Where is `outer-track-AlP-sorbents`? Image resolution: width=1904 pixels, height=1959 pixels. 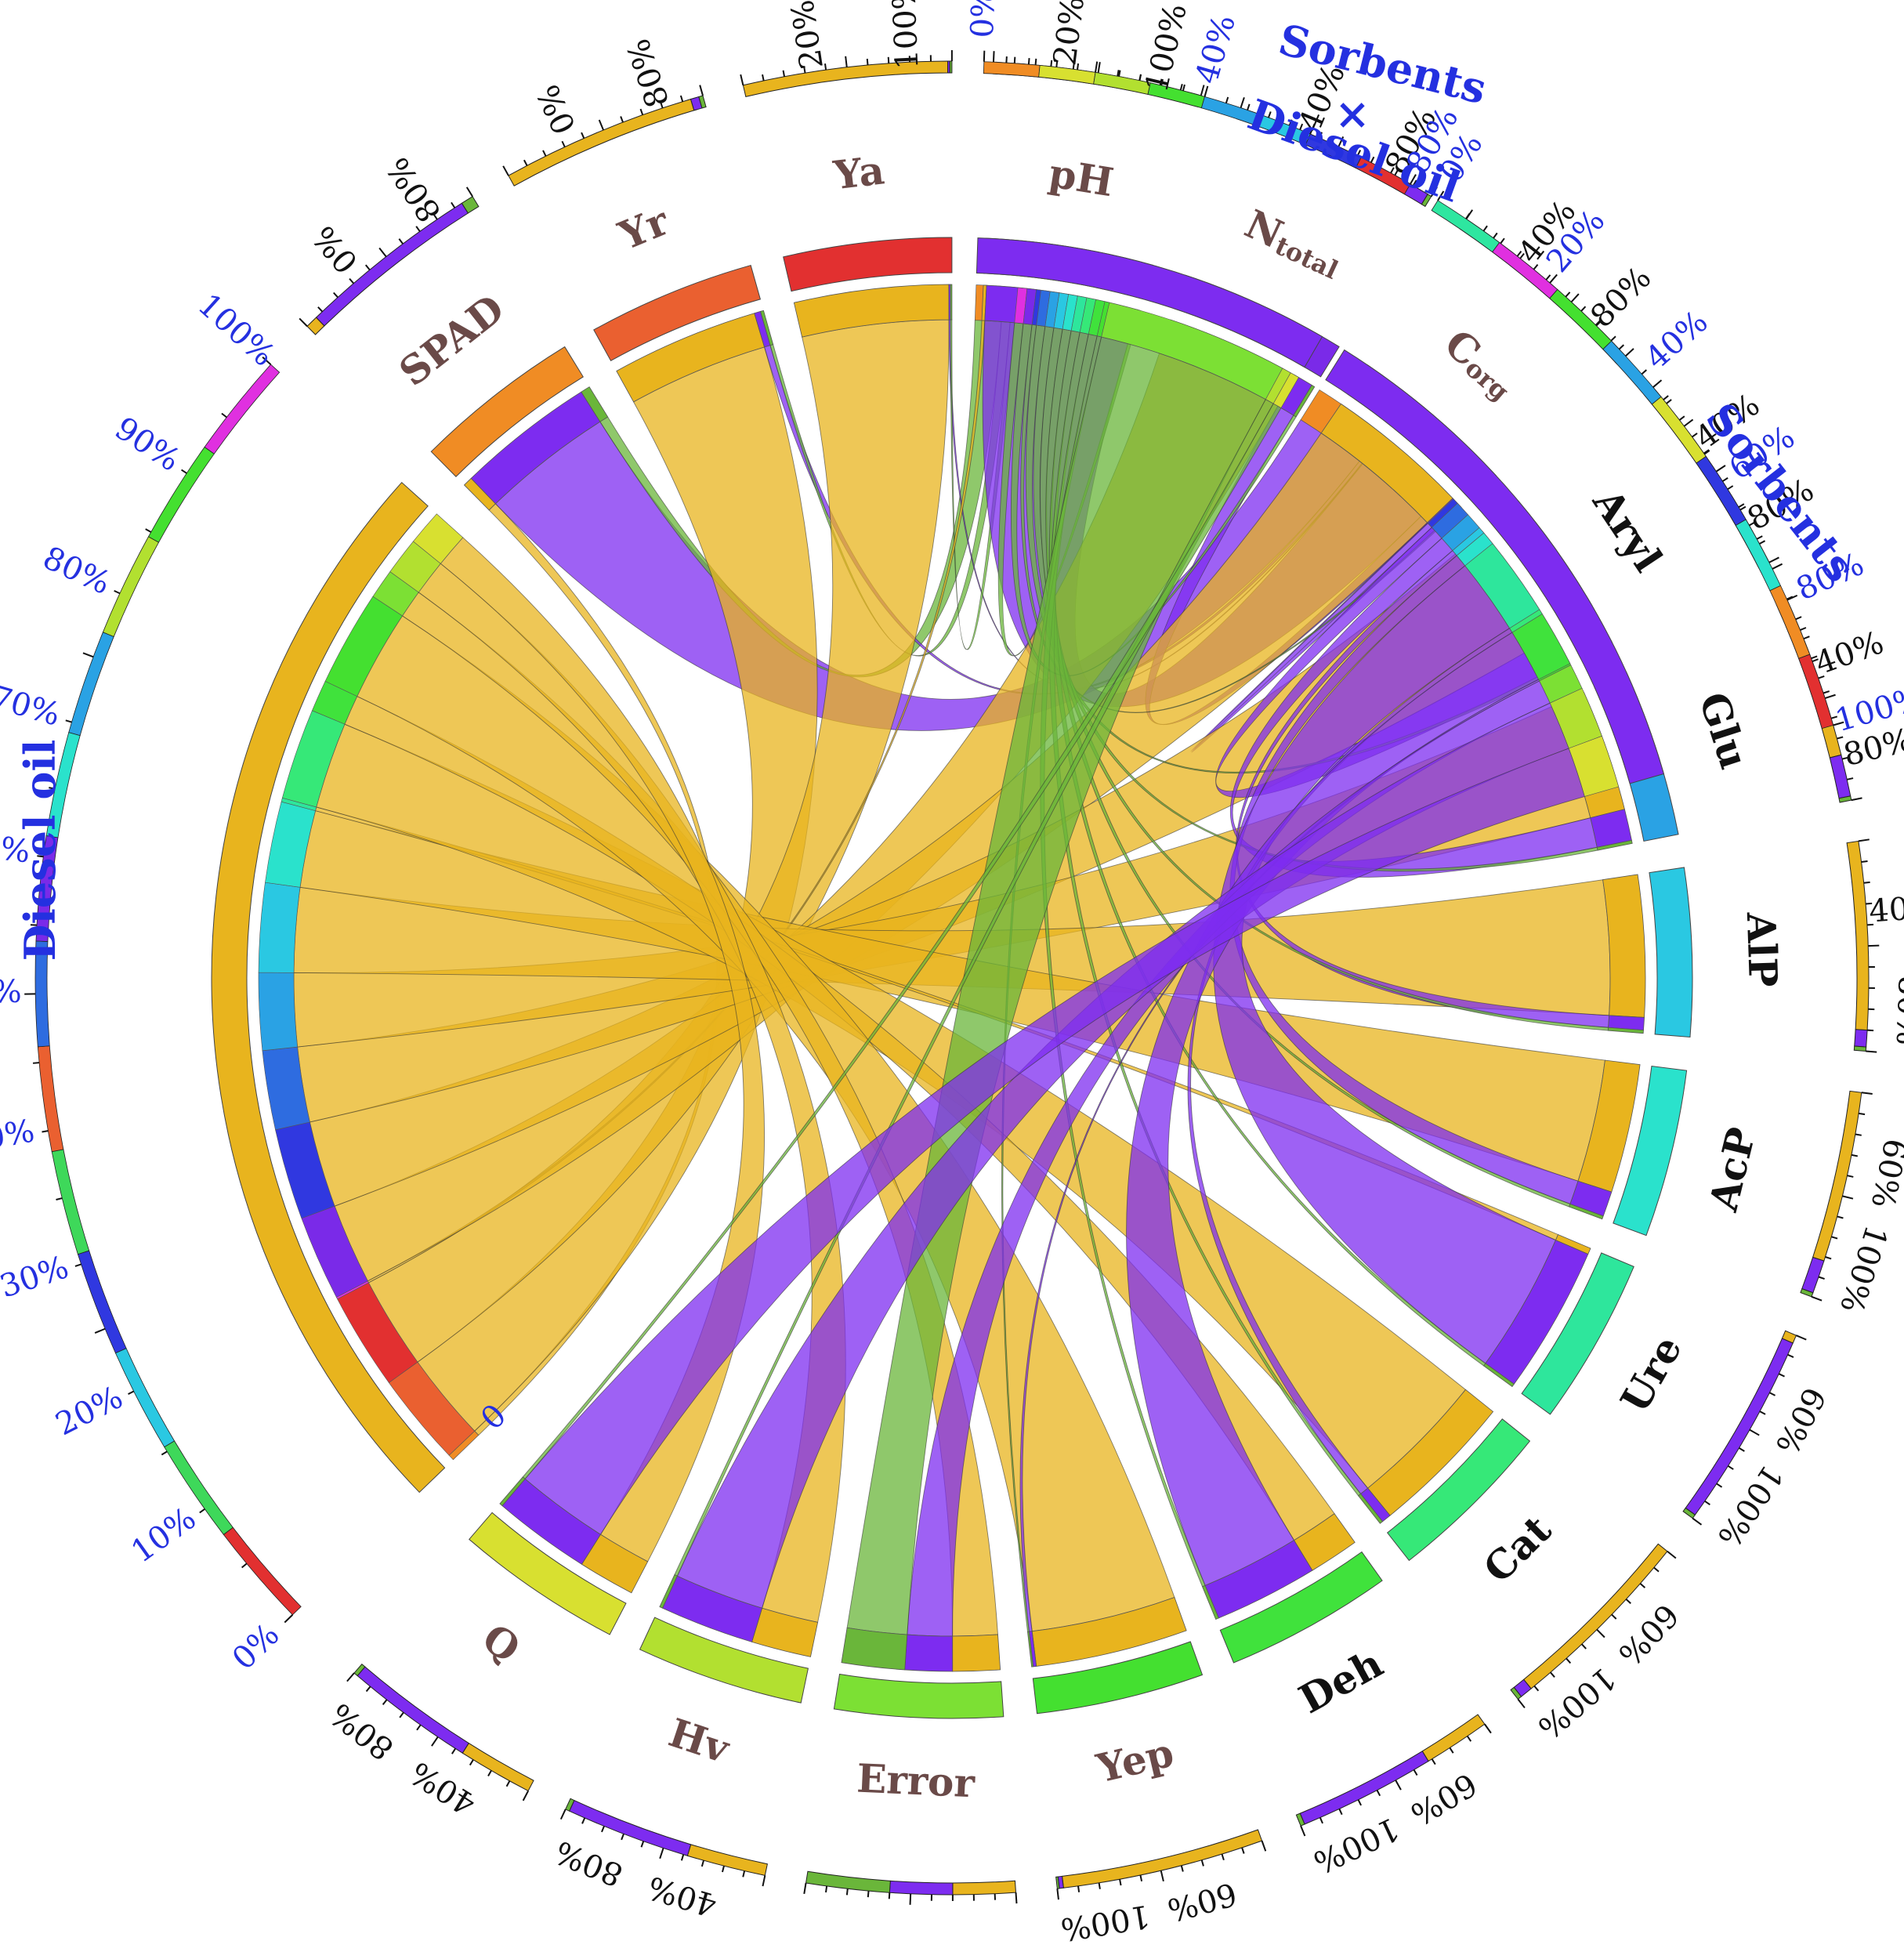
outer-track-AlP-sorbents is located at coordinates (1861, 1038).